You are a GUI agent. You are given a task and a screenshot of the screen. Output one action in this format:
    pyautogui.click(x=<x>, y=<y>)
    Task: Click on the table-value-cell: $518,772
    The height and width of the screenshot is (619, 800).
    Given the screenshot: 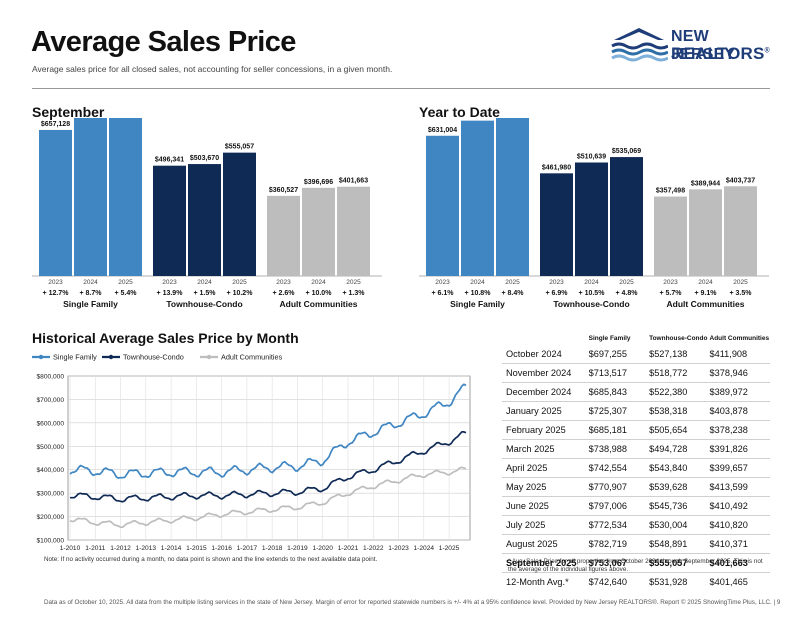 What is the action you would take?
    pyautogui.click(x=679, y=373)
    